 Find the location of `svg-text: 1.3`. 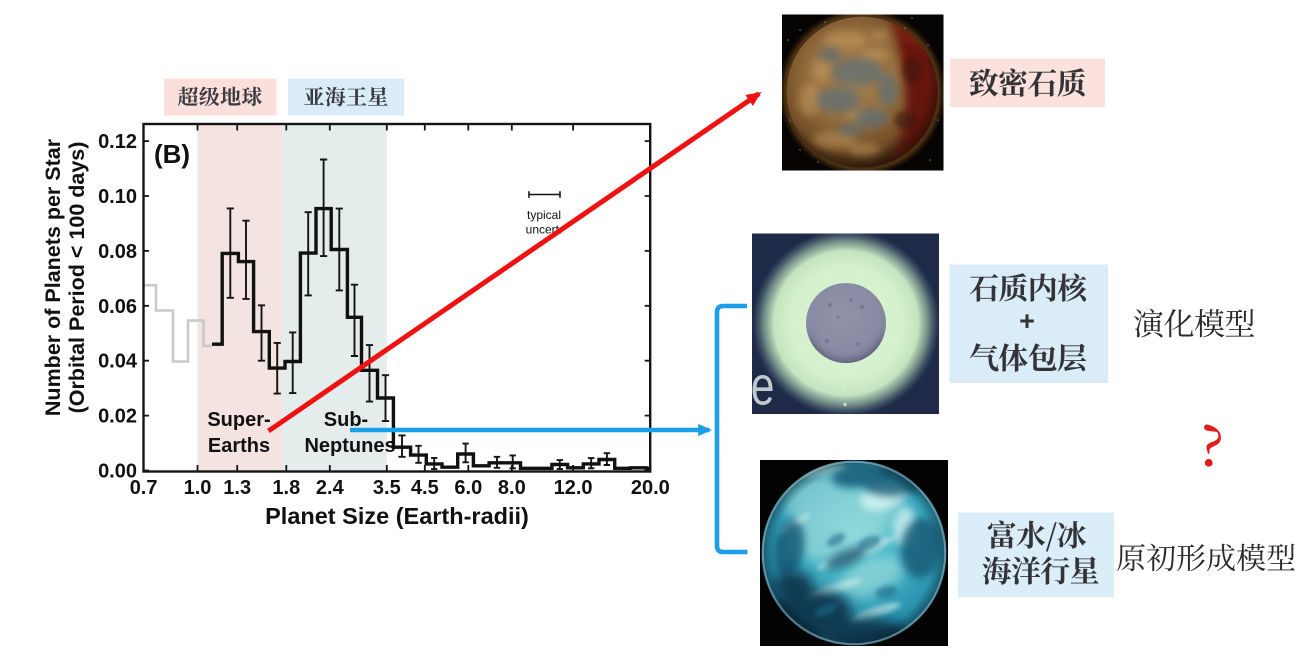

svg-text: 1.3 is located at coordinates (237, 488).